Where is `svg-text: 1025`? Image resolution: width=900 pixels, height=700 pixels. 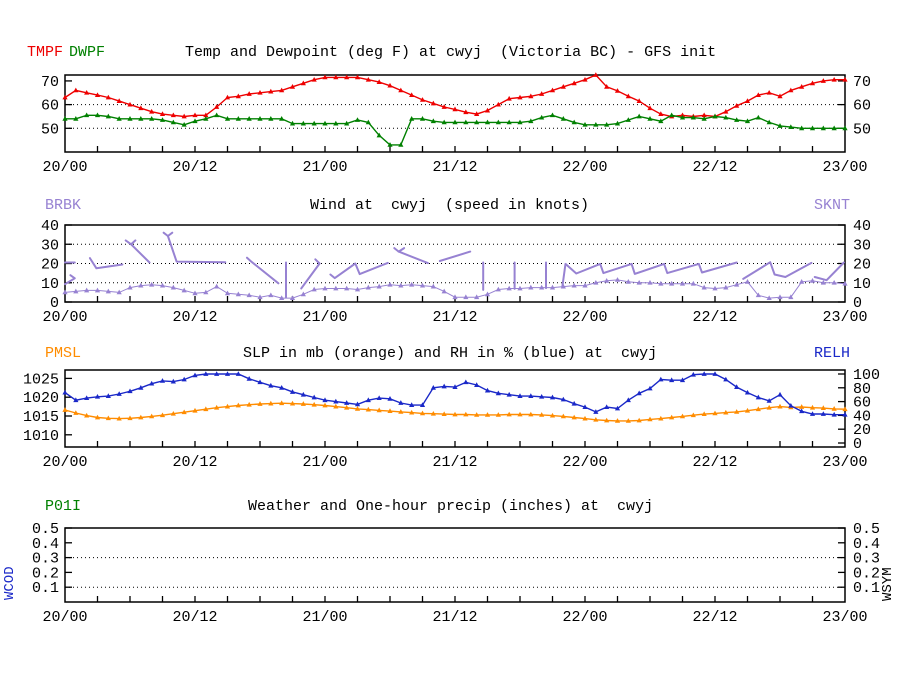
svg-text: 1025 is located at coordinates (41, 379).